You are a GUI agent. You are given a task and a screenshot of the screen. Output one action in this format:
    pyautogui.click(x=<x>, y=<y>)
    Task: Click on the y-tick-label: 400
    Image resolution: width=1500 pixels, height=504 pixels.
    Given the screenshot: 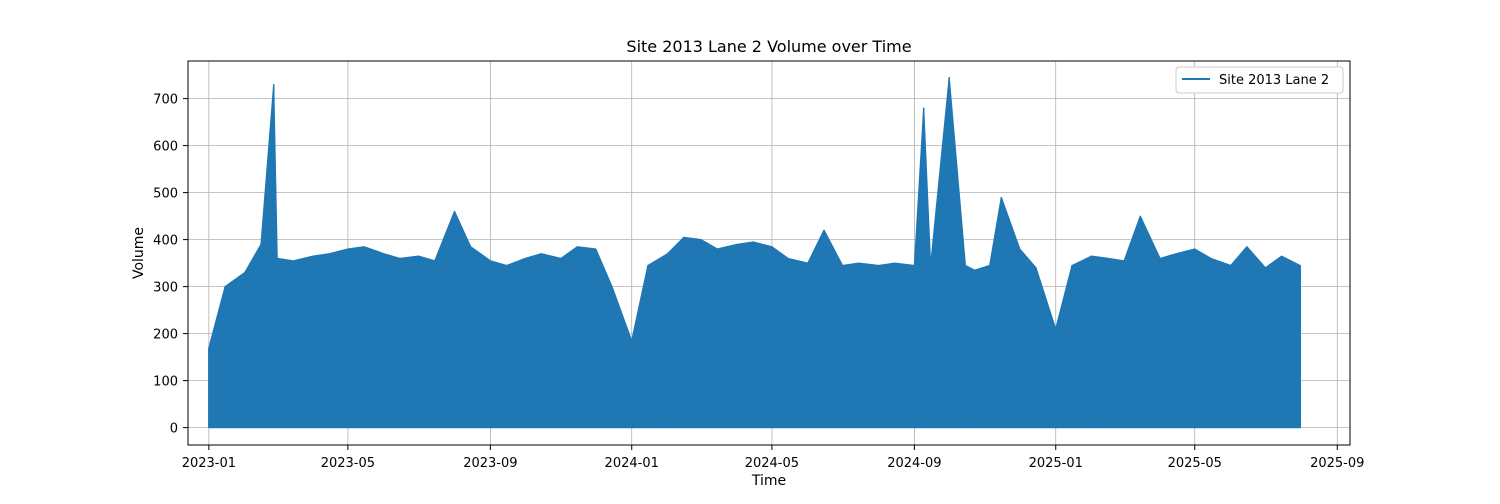 What is the action you would take?
    pyautogui.click(x=165, y=241)
    